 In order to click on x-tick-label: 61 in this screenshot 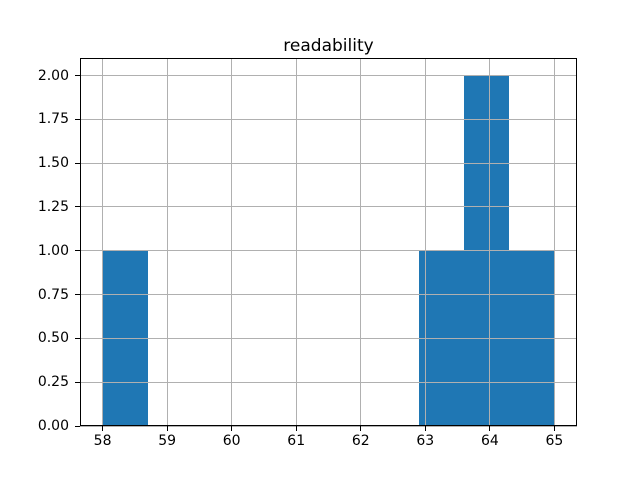, I will do `click(296, 441)`.